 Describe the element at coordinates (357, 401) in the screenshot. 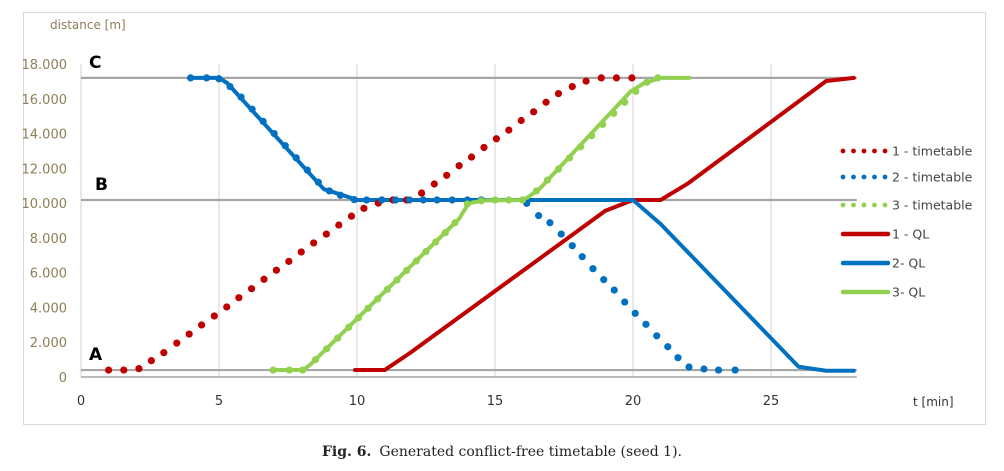

I see `x-tick-label: 10` at that location.